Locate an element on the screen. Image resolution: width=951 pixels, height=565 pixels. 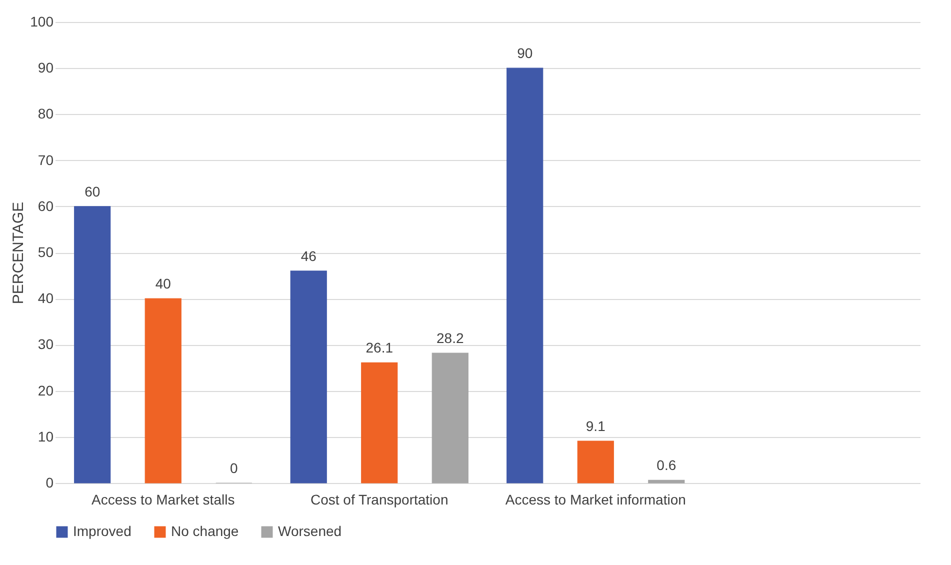
y-tick-label: 20 is located at coordinates (46, 390).